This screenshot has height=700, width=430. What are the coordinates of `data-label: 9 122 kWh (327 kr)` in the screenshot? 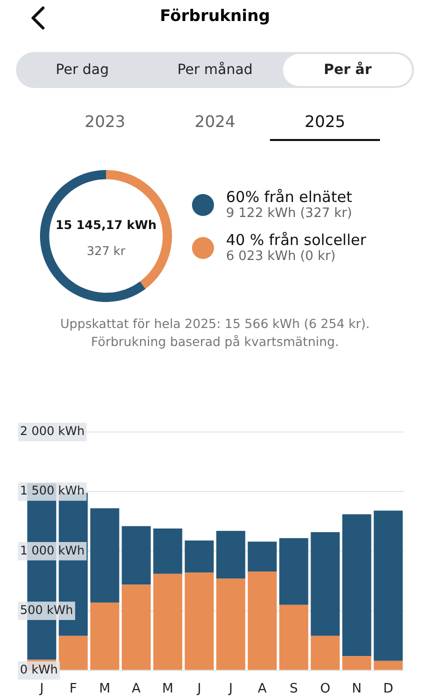 It's located at (289, 213).